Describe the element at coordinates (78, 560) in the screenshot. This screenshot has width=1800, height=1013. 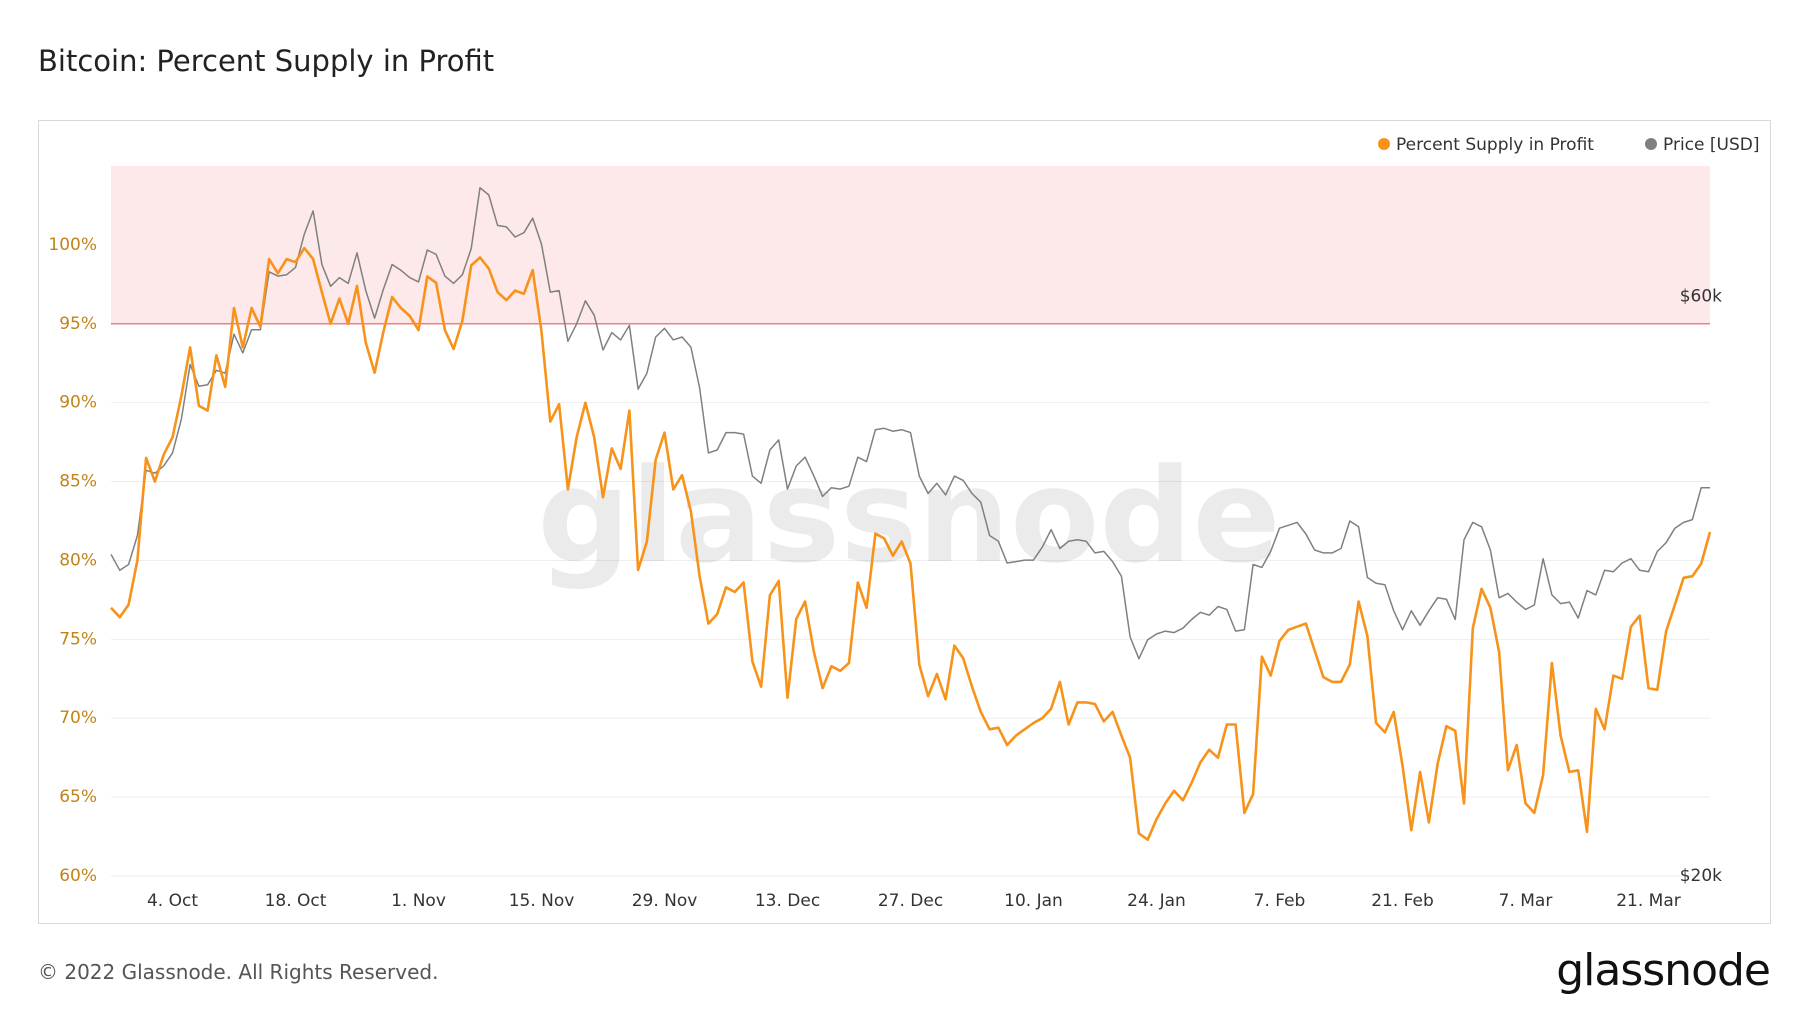
I see `y-left-tick-label: 80%` at that location.